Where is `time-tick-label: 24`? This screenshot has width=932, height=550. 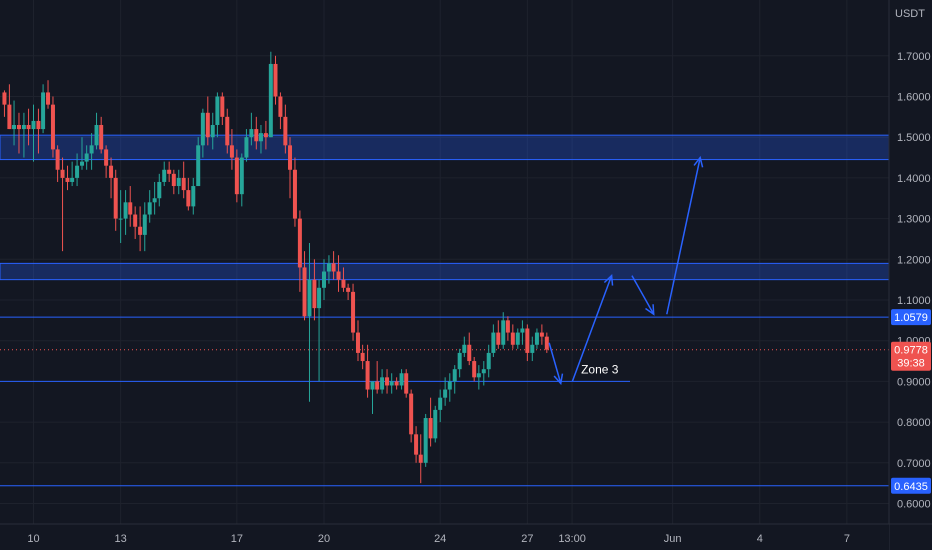
time-tick-label: 24 is located at coordinates (440, 539).